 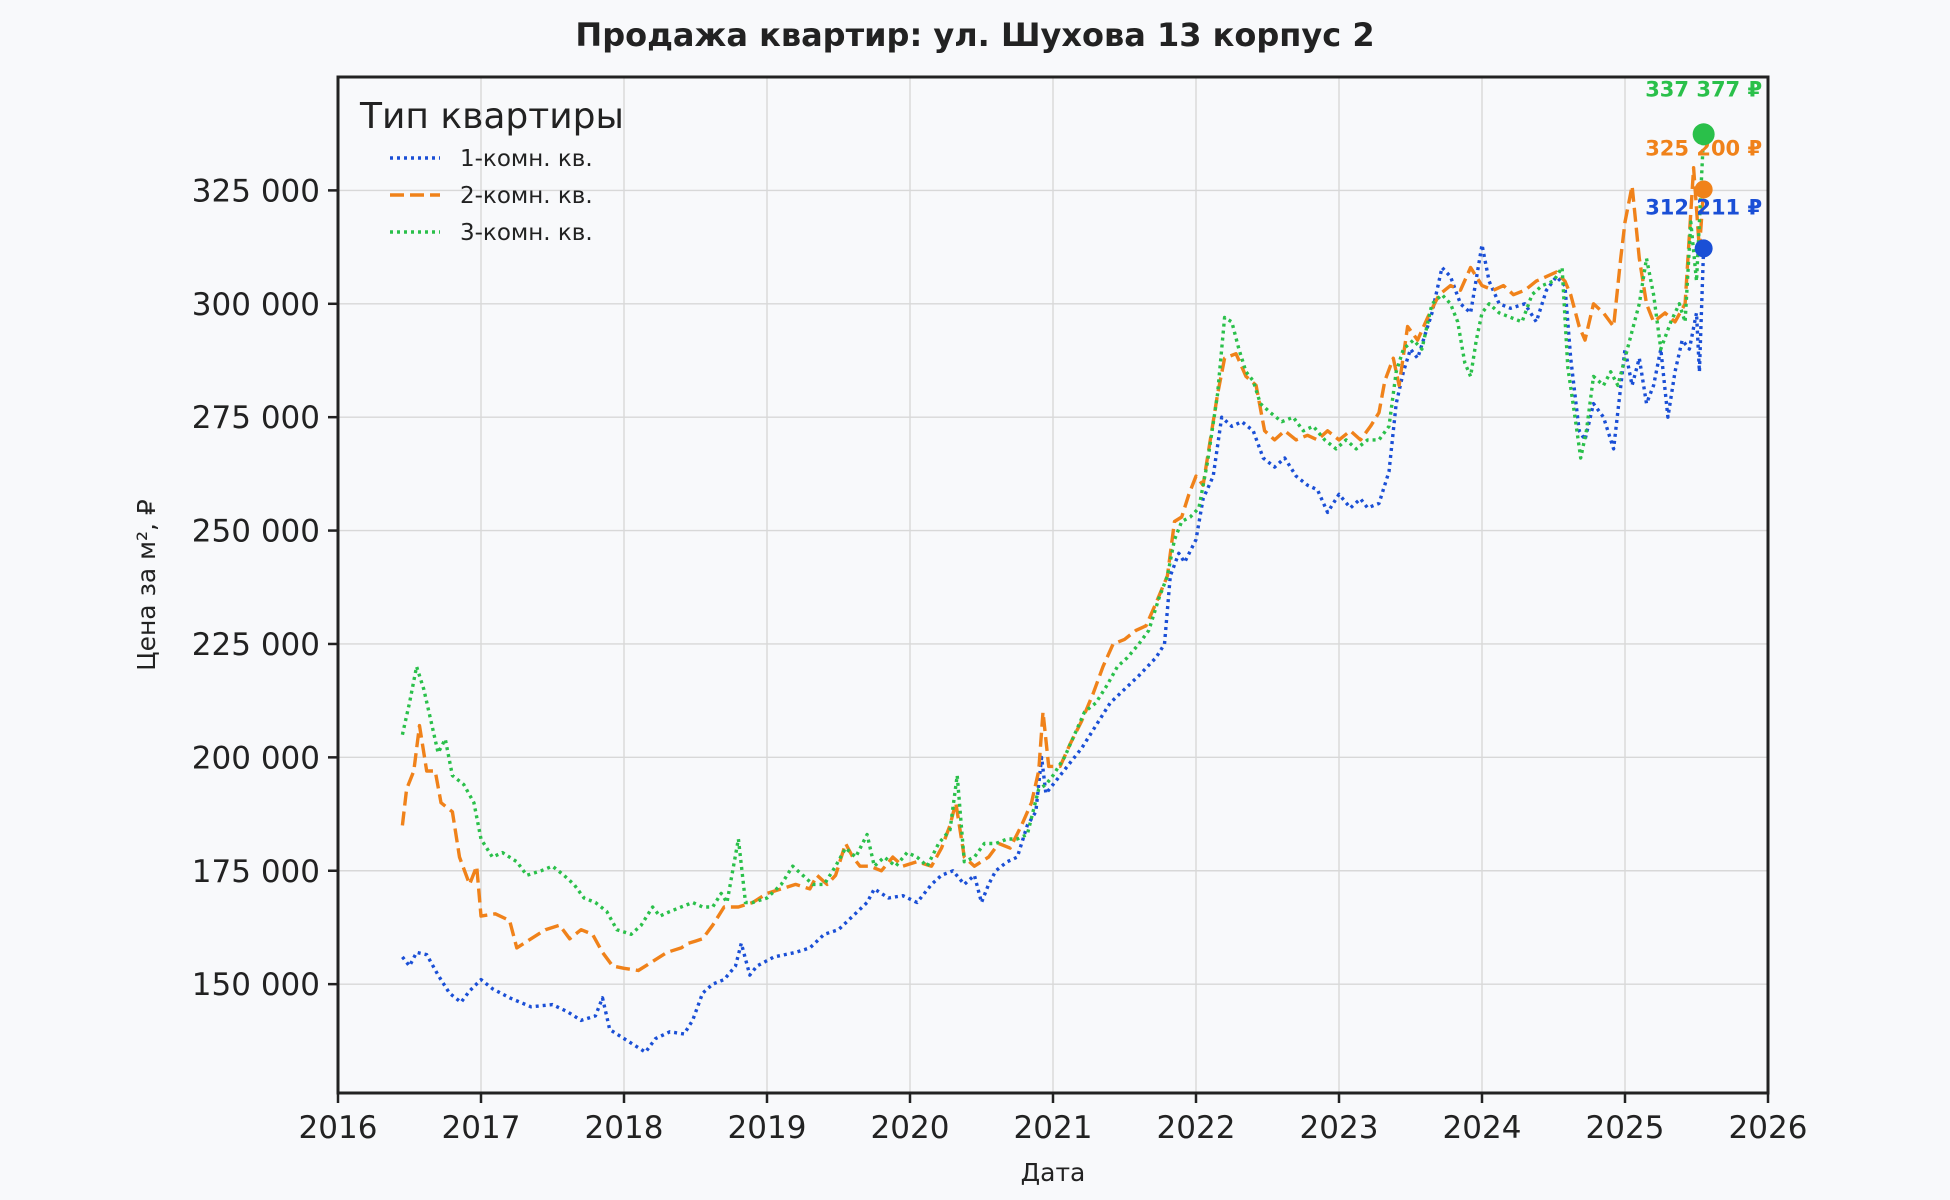 What do you see at coordinates (1703, 167) in the screenshot?
I see `series-endpoints: 312 211 ₽325 200 ₽337 377 ₽` at bounding box center [1703, 167].